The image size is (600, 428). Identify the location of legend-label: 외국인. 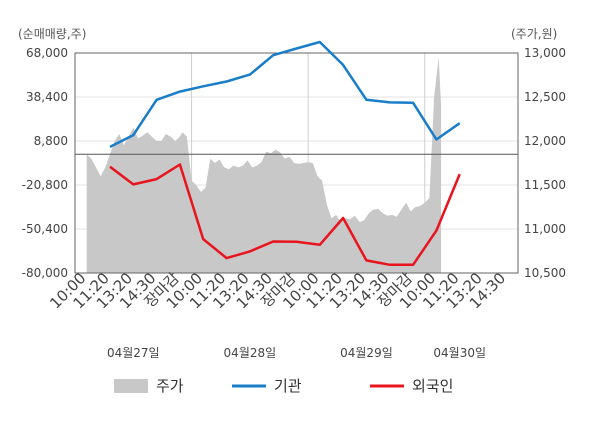
(432, 386).